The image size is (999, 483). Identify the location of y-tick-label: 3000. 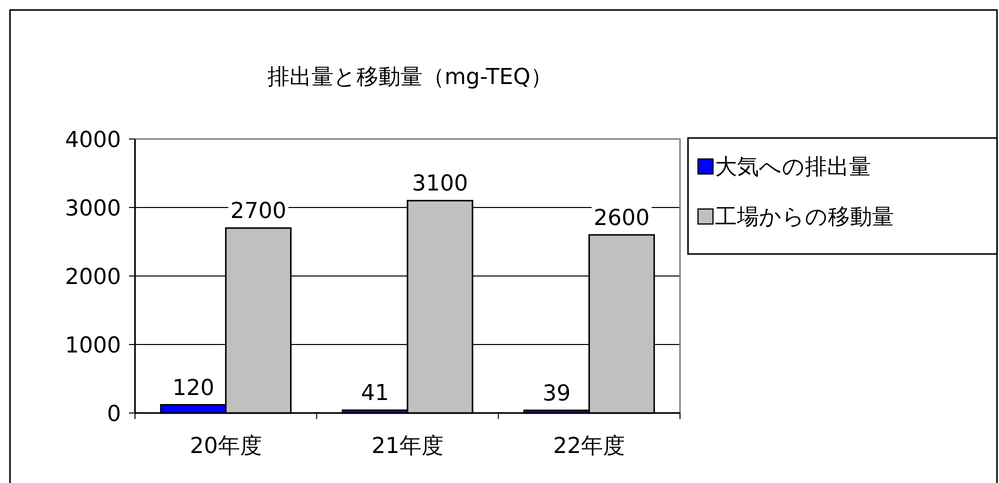
(93, 209).